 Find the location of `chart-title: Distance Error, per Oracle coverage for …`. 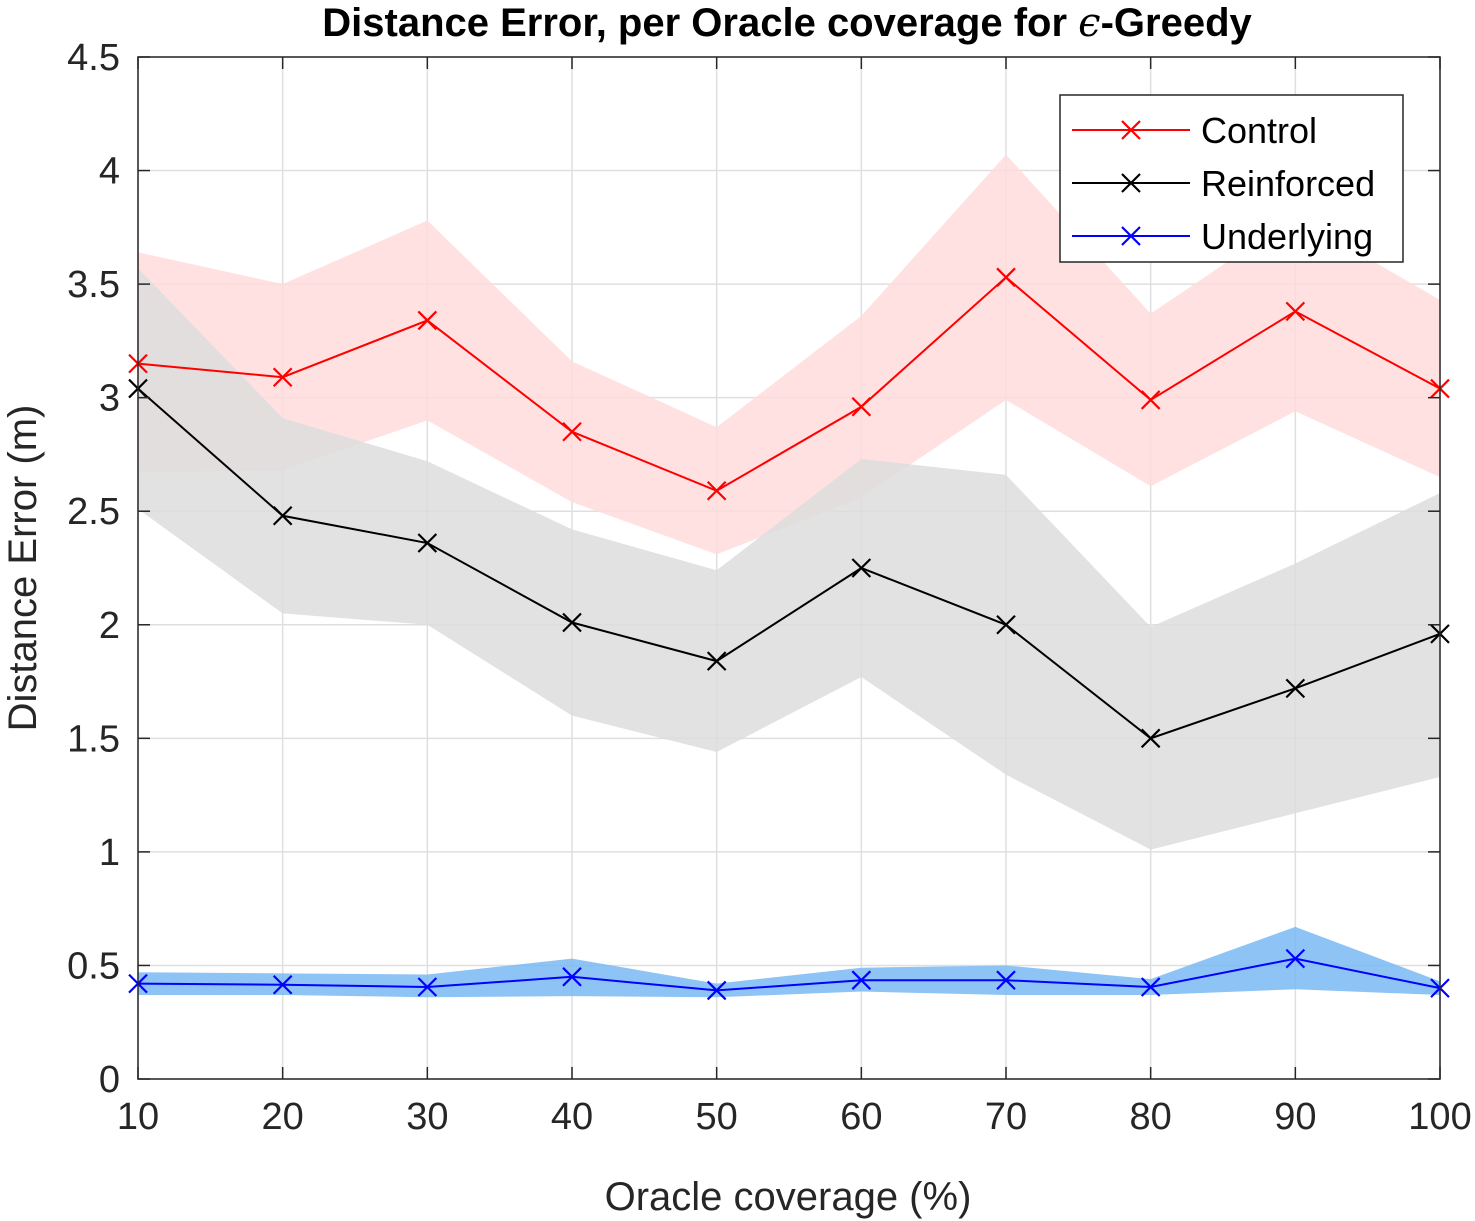

chart-title: Distance Error, per Oracle coverage for … is located at coordinates (787, 23).